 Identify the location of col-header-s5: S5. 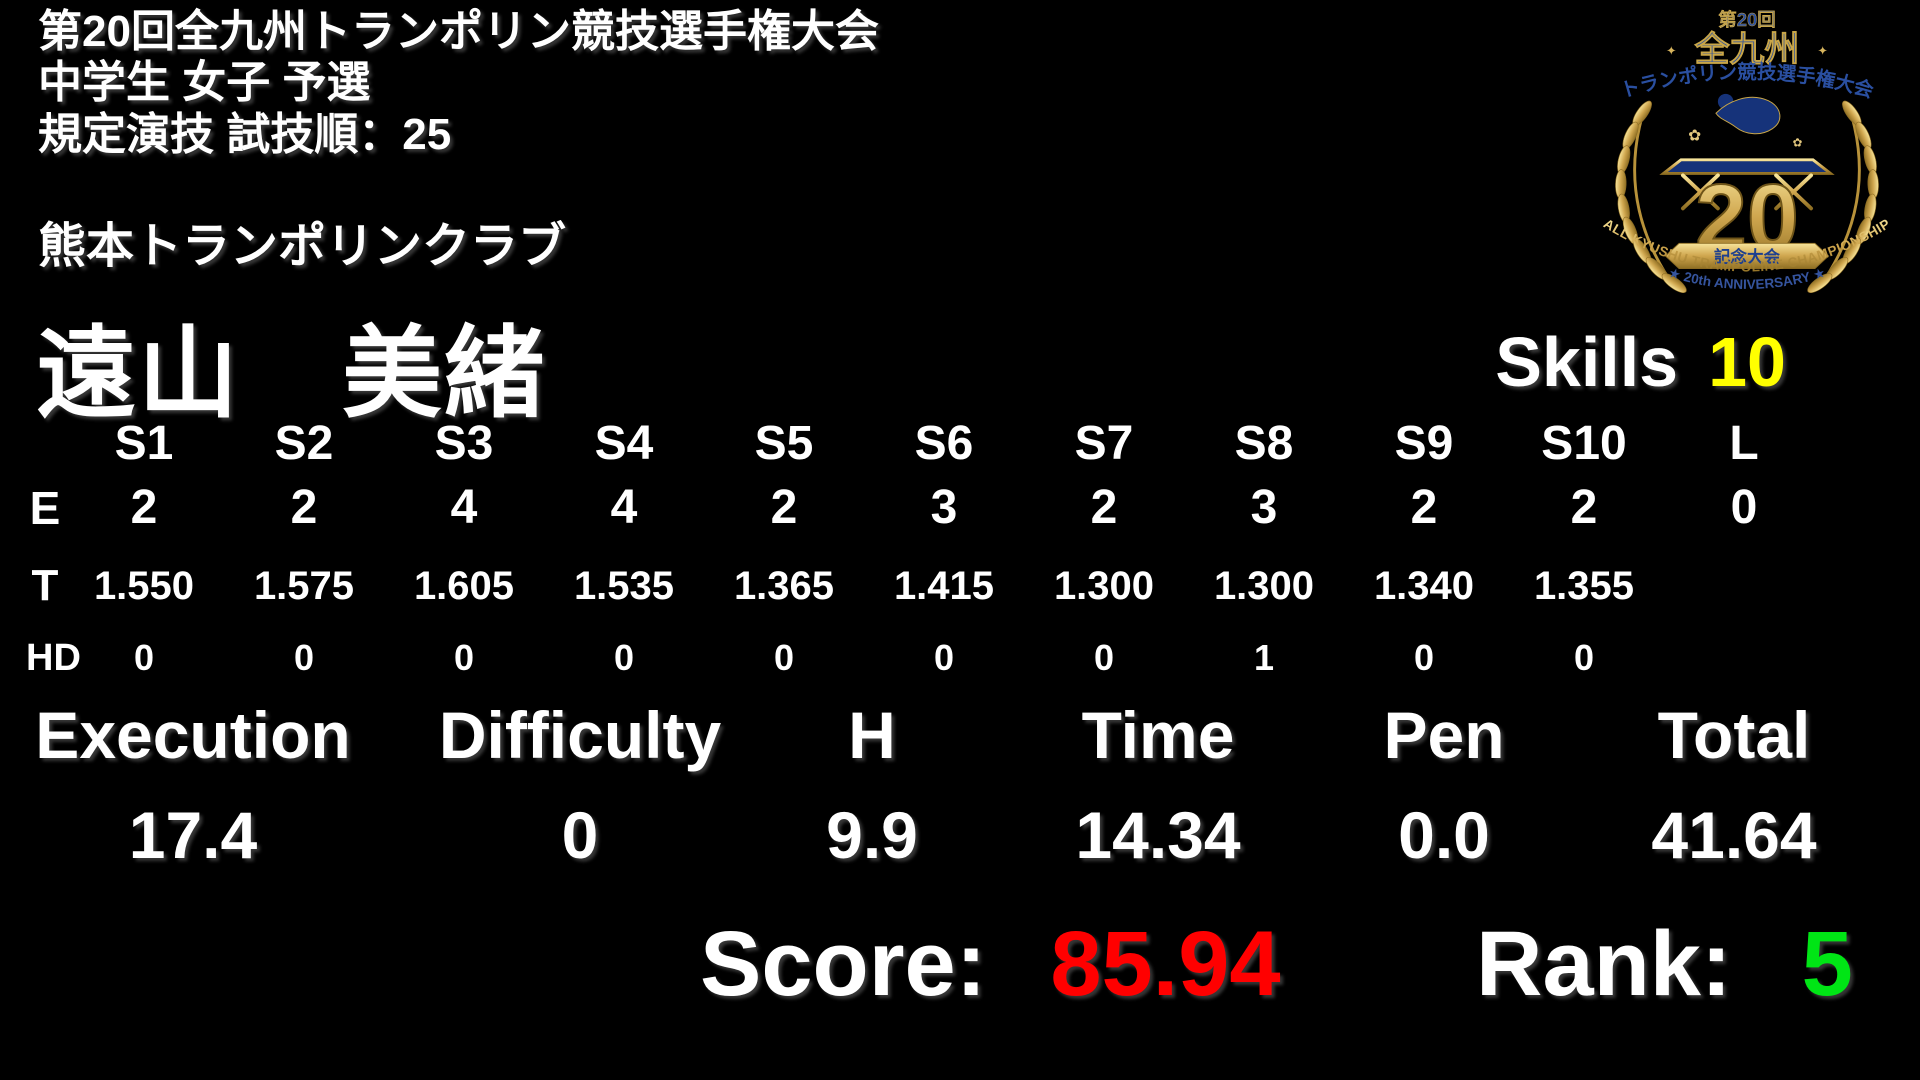
(784, 443).